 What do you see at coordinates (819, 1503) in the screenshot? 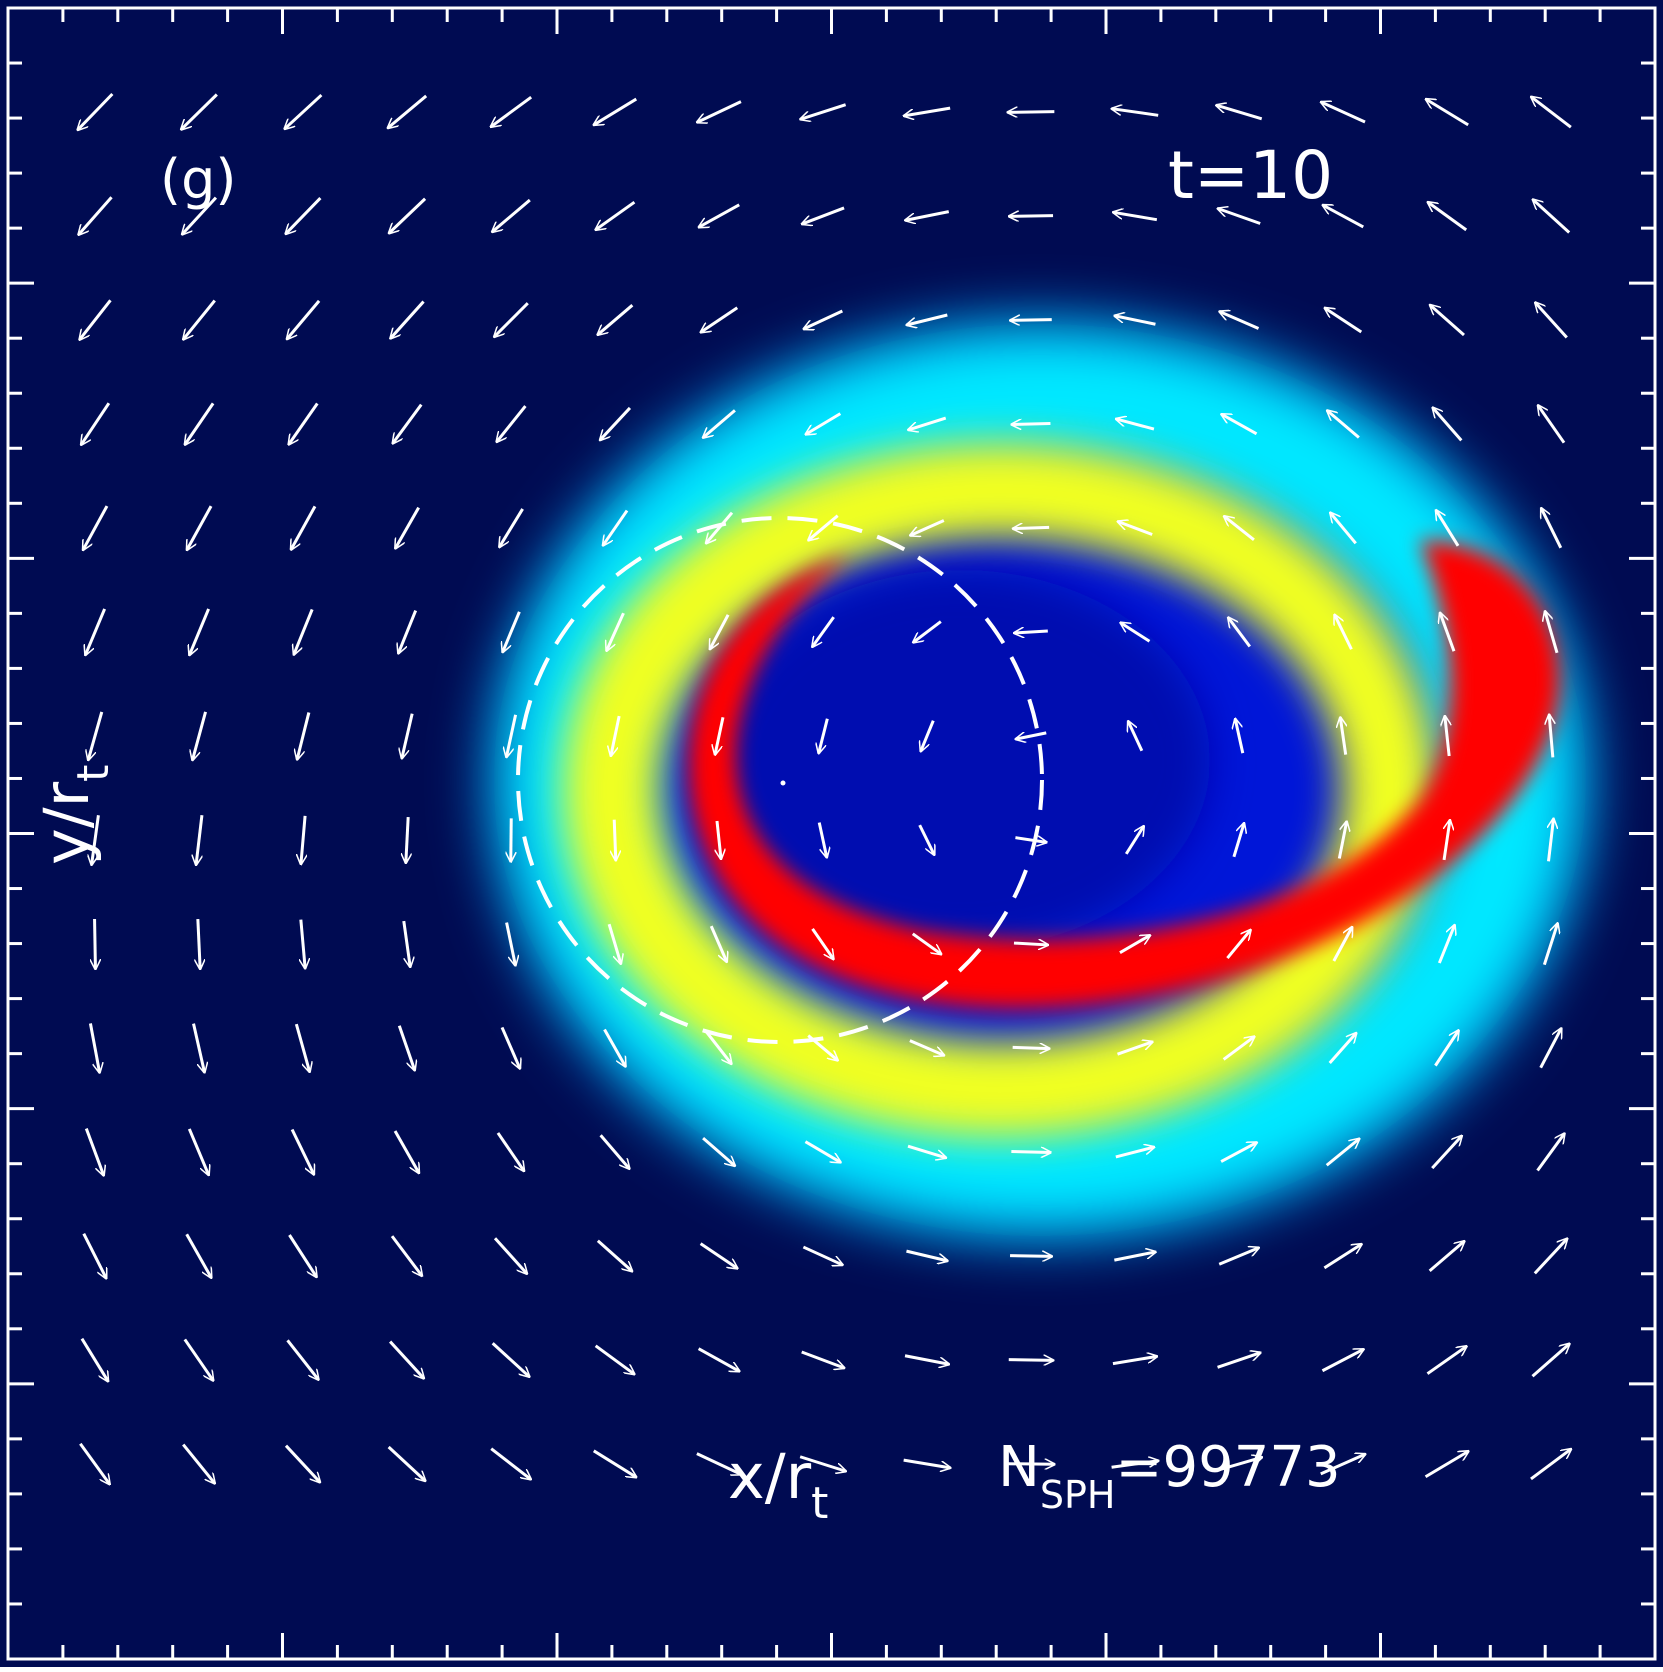
I see `x-axis-label-sub: t` at bounding box center [819, 1503].